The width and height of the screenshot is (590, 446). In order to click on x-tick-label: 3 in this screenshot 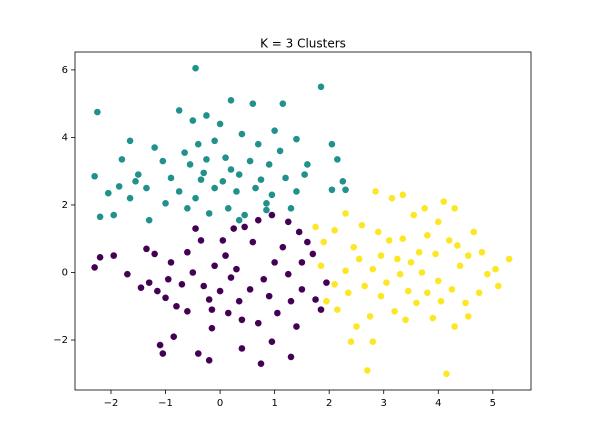, I will do `click(384, 403)`.